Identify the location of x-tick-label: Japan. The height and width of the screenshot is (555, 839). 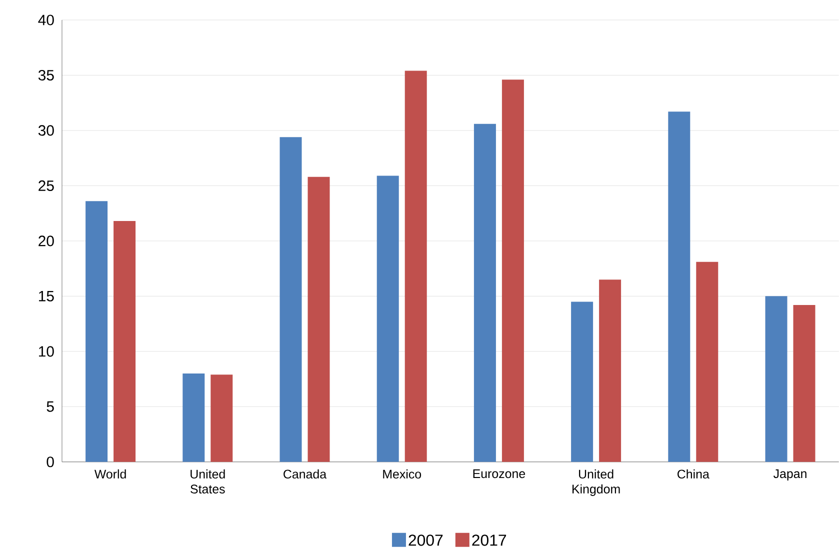
(789, 475).